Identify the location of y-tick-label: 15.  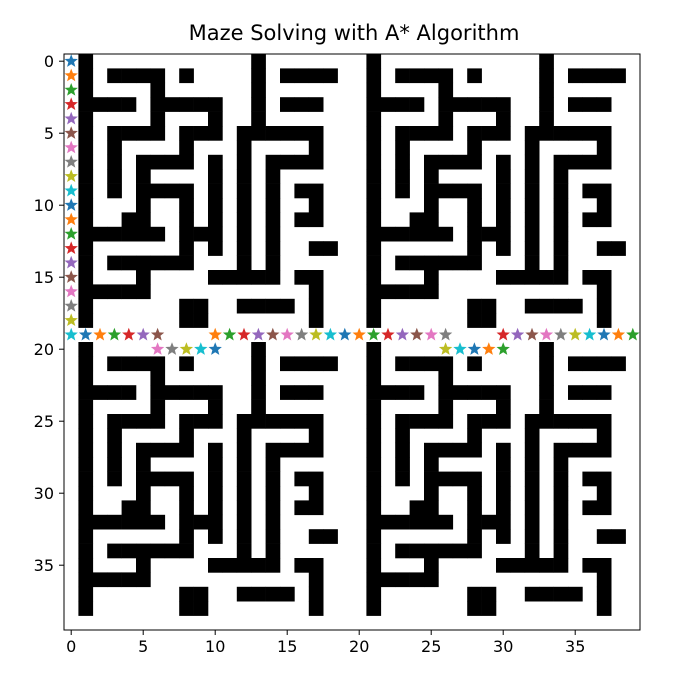
(44, 277).